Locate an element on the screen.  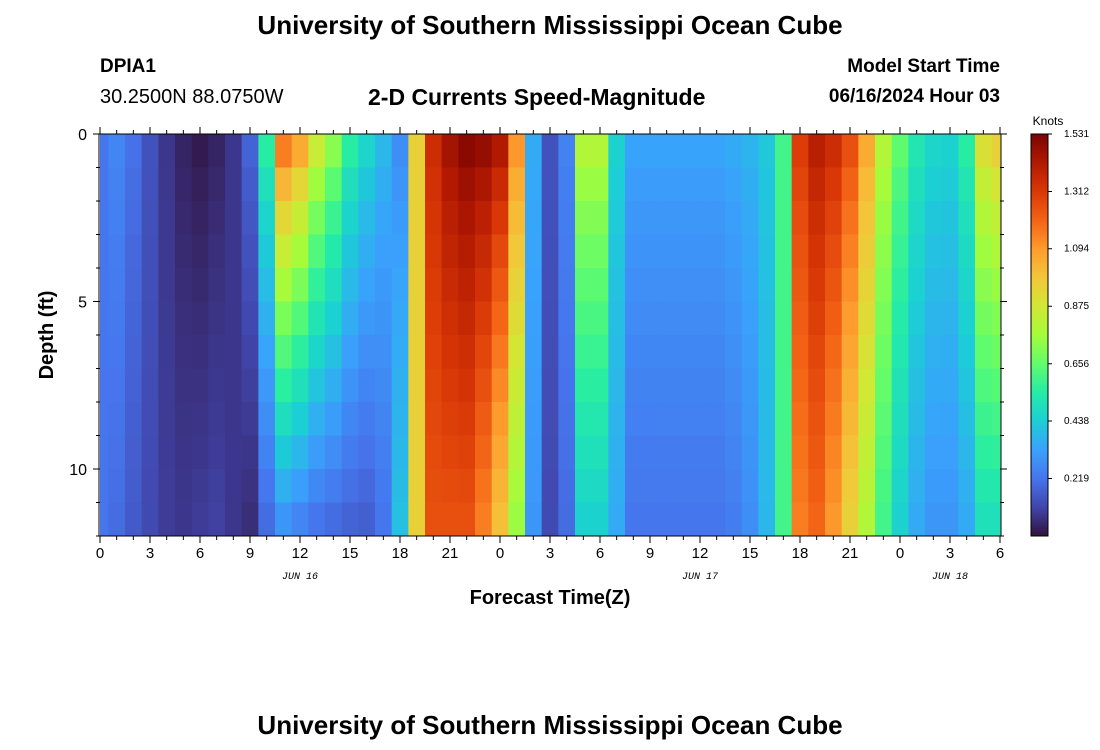
x-tick-label: 6 is located at coordinates (600, 553).